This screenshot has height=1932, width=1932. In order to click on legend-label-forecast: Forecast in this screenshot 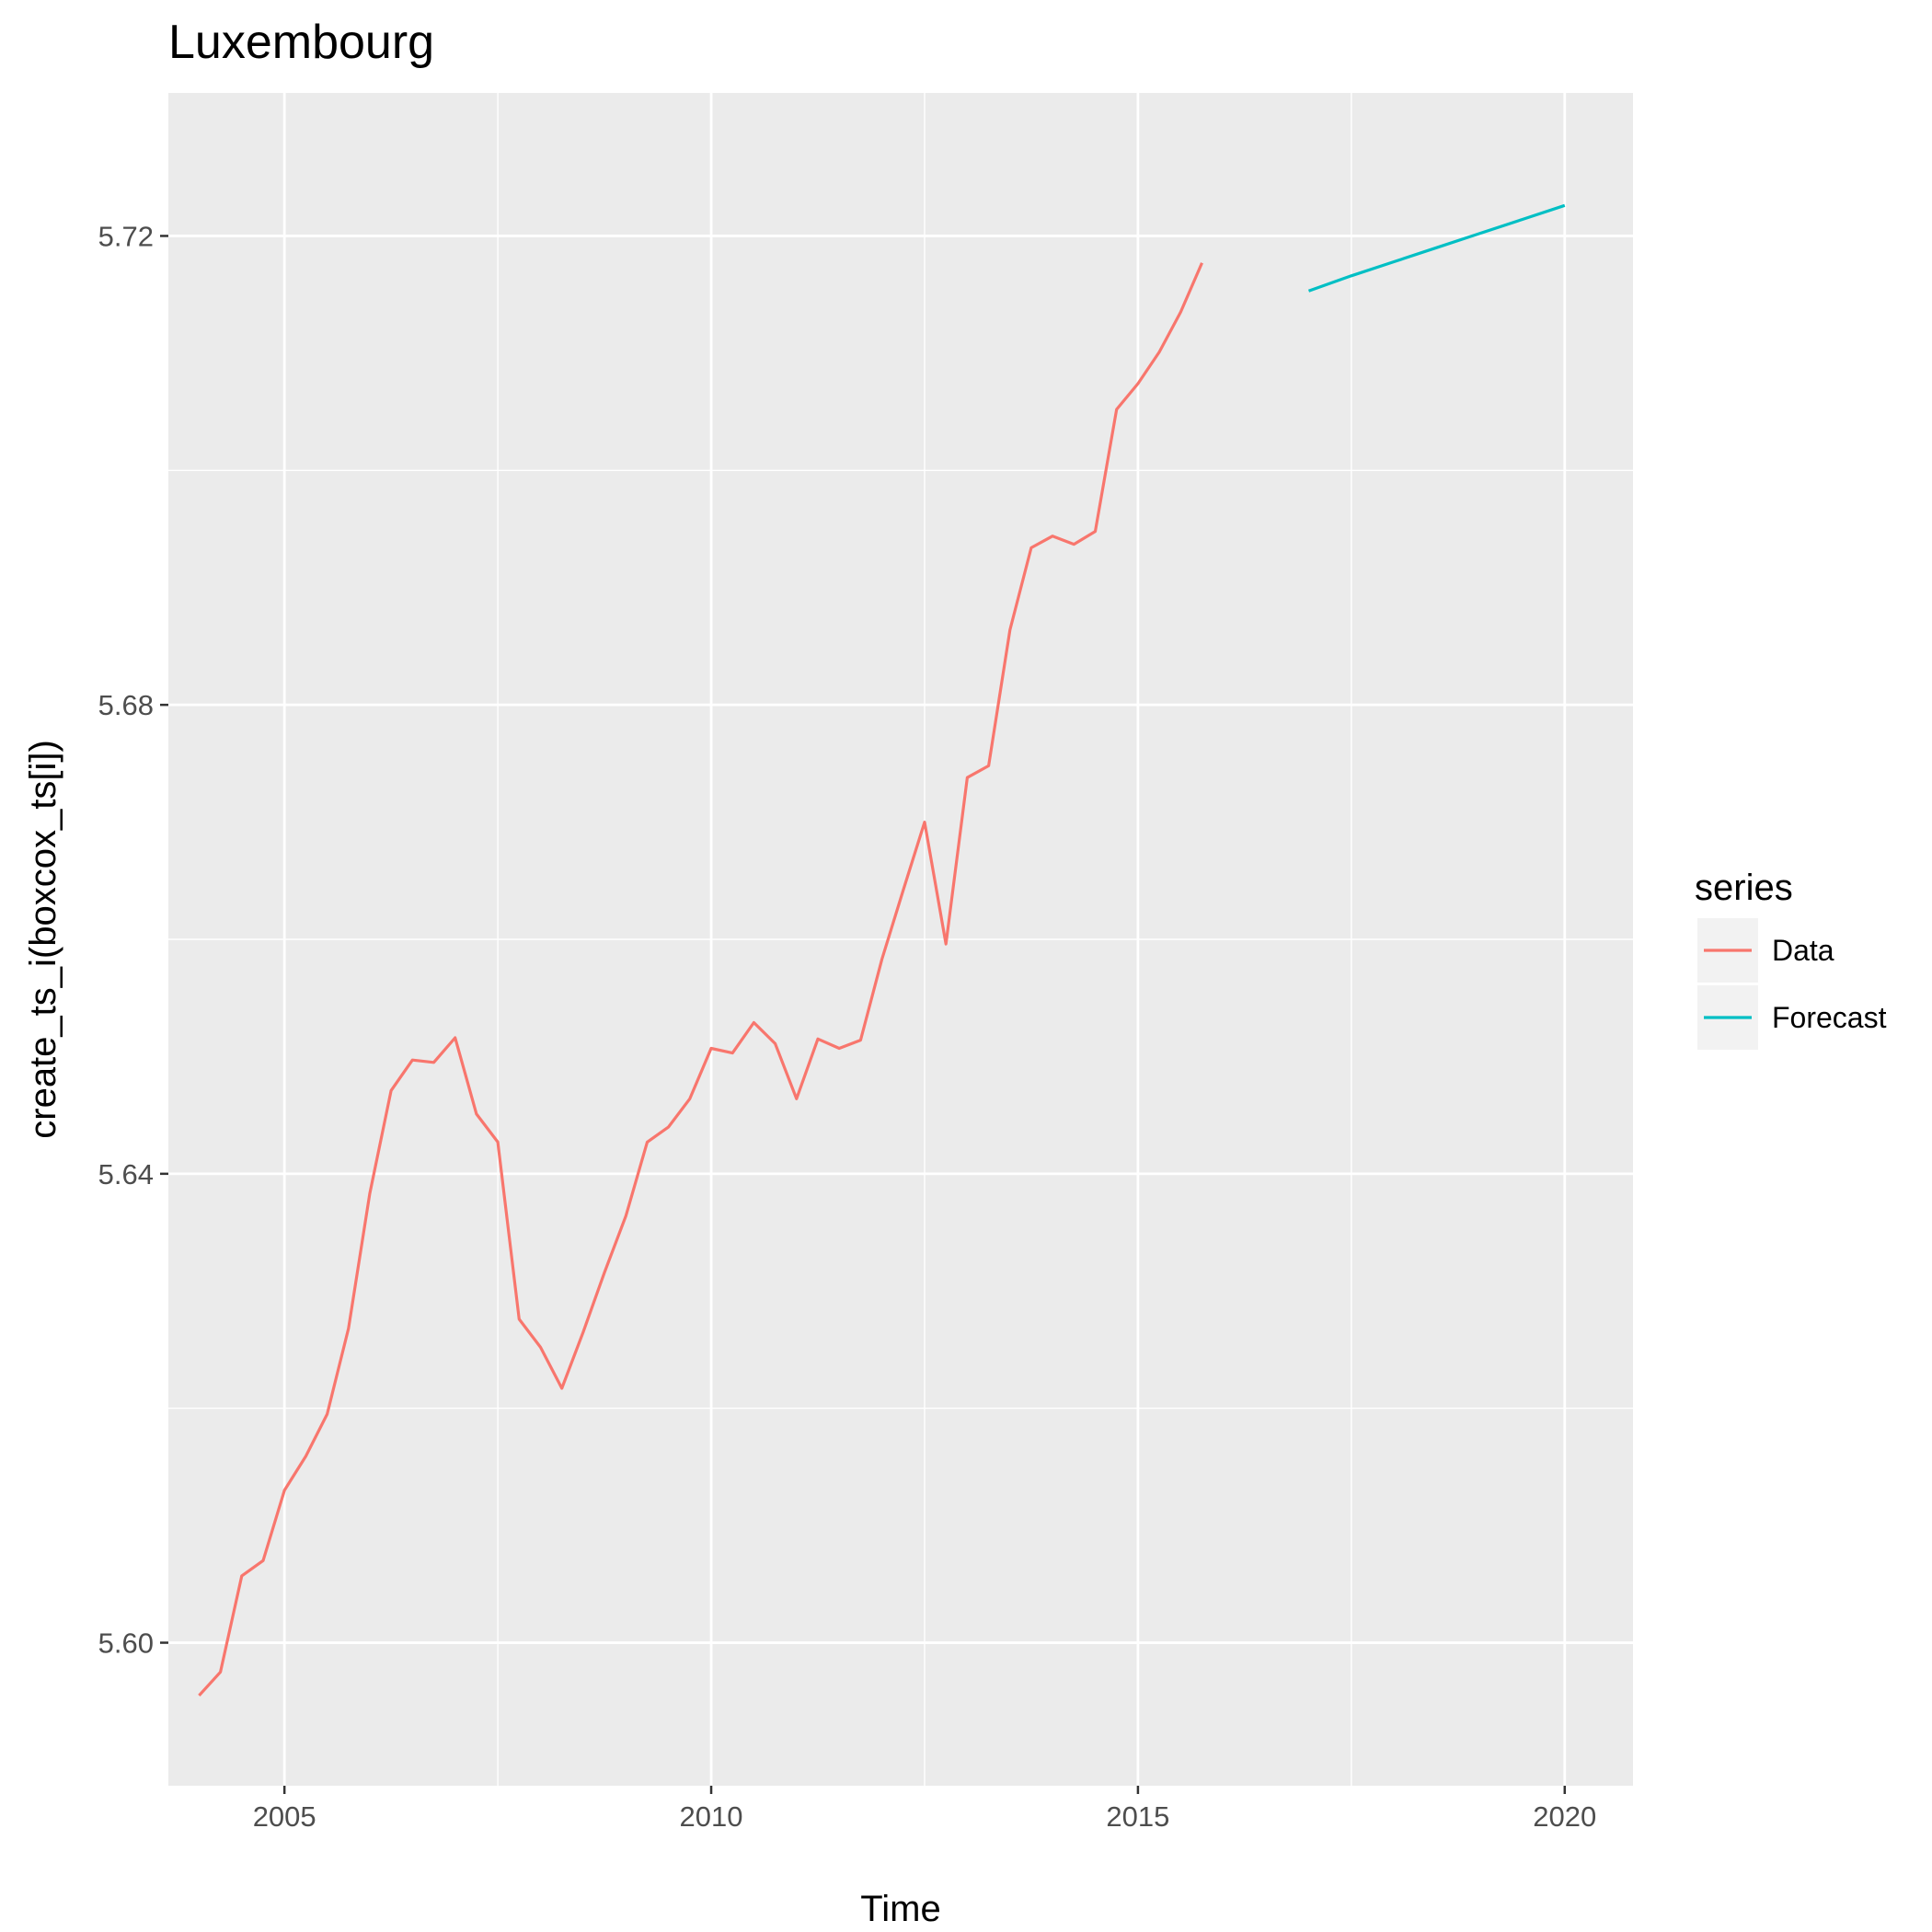, I will do `click(1829, 1018)`.